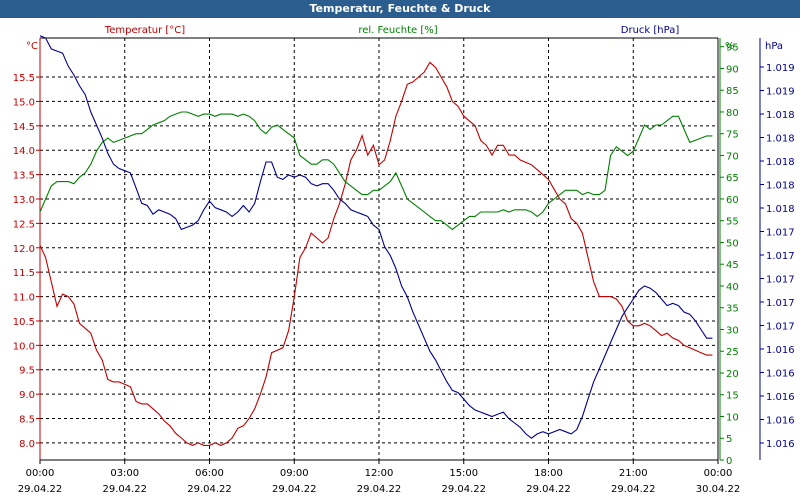 The image size is (800, 500). I want to click on temperature-tick-label: 12.0, so click(24, 249).